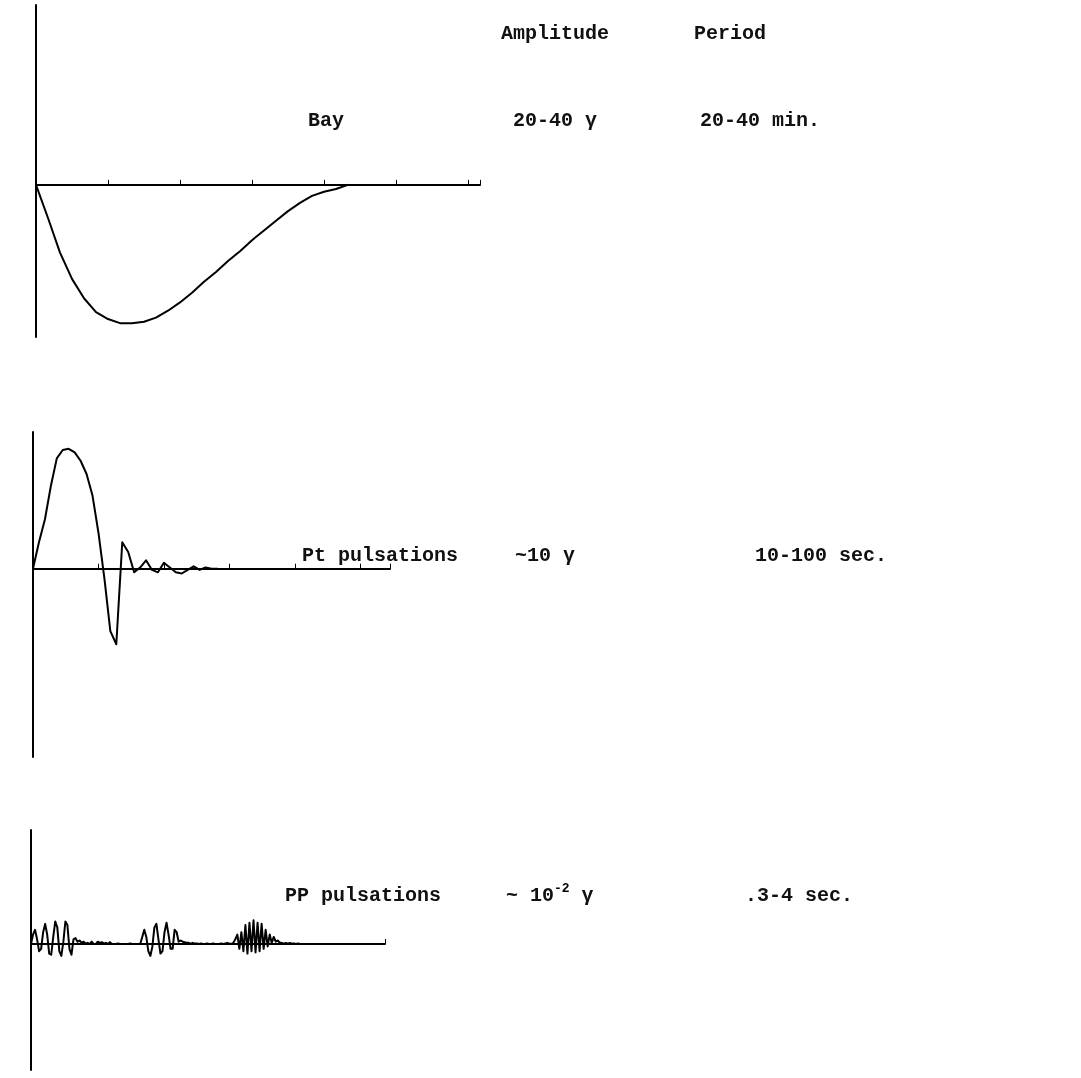  What do you see at coordinates (555, 33) in the screenshot?
I see `text: Amplitude` at bounding box center [555, 33].